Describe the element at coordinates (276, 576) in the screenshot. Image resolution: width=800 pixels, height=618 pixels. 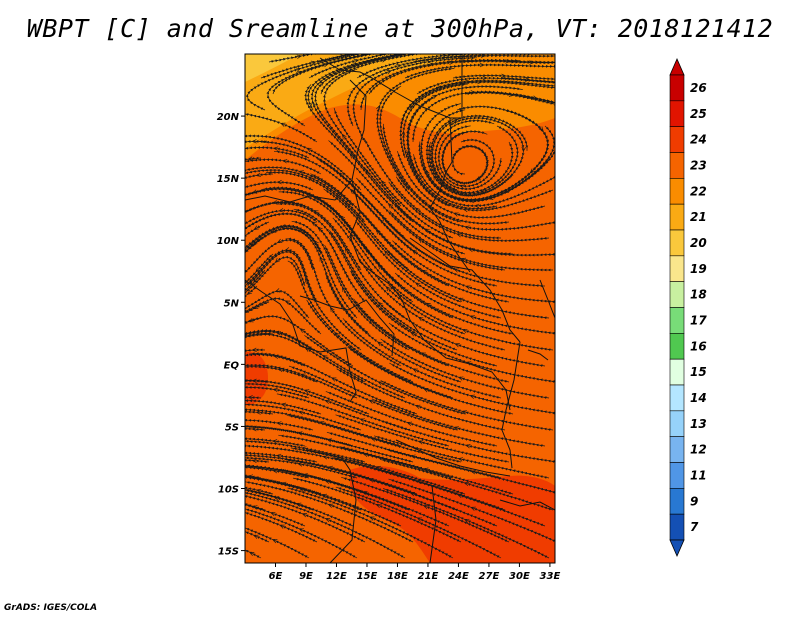
I see `lon-tick-label: 6E` at that location.